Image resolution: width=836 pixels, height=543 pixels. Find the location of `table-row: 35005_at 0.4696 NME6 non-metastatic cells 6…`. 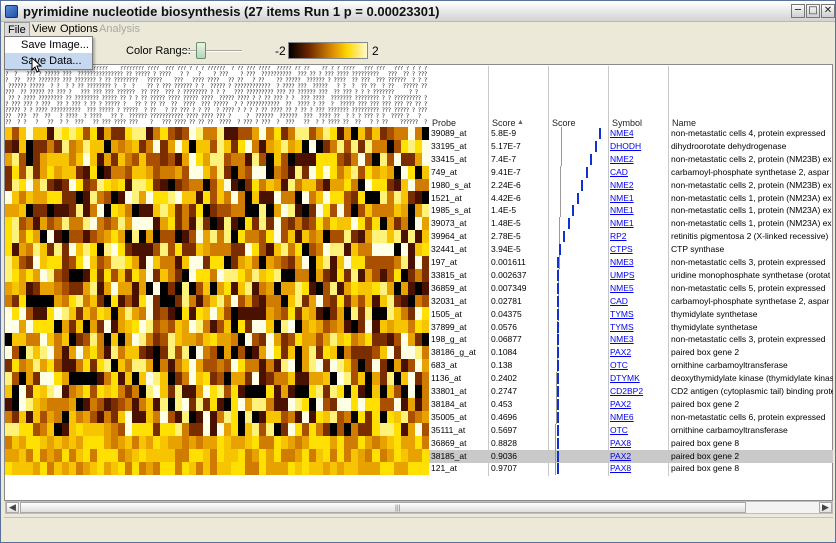

table-row: 35005_at 0.4696 NME6 non-metastatic cells 6… is located at coordinates (631, 417).